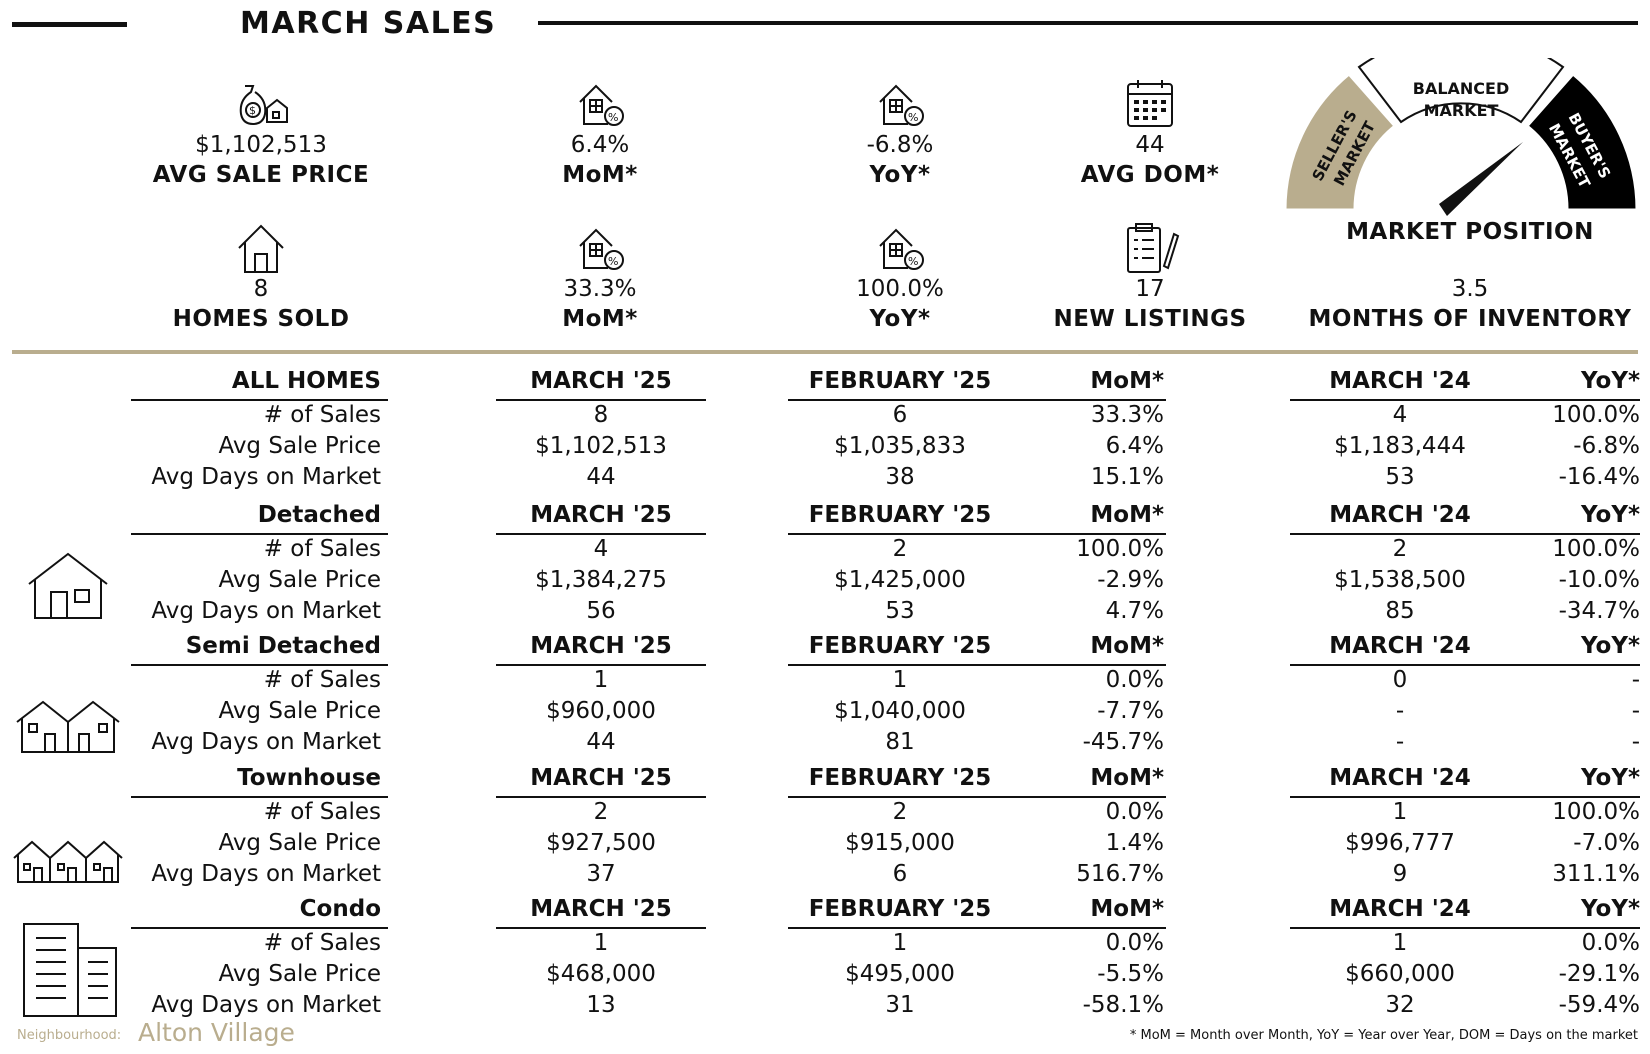 Image resolution: width=1650 pixels, height=1054 pixels. Describe the element at coordinates (1599, 611) in the screenshot. I see `value-yoy: -34.7%` at that location.